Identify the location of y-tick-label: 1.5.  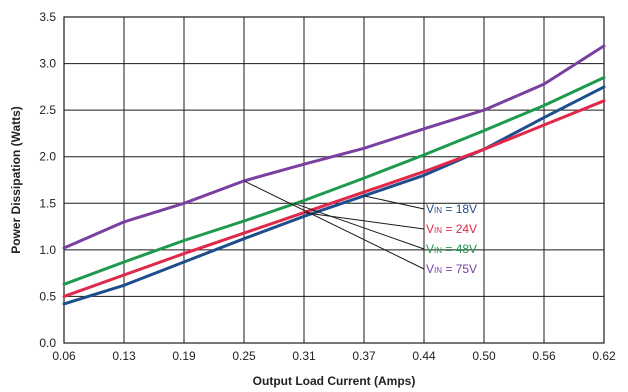
(47, 203).